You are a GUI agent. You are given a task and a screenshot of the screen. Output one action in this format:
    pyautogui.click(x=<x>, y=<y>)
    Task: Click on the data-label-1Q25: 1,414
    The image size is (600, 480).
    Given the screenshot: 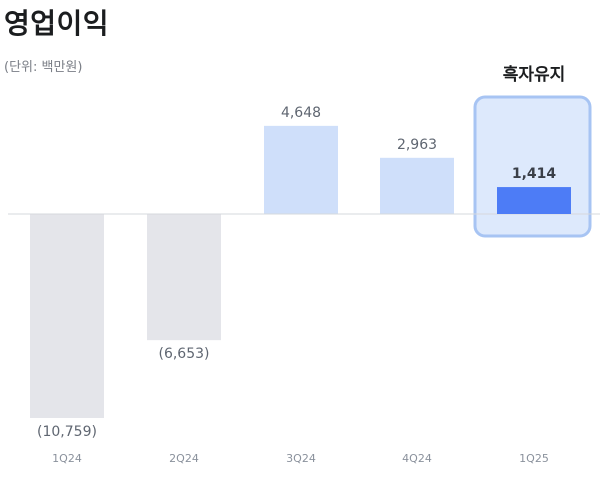 What is the action you would take?
    pyautogui.click(x=534, y=174)
    